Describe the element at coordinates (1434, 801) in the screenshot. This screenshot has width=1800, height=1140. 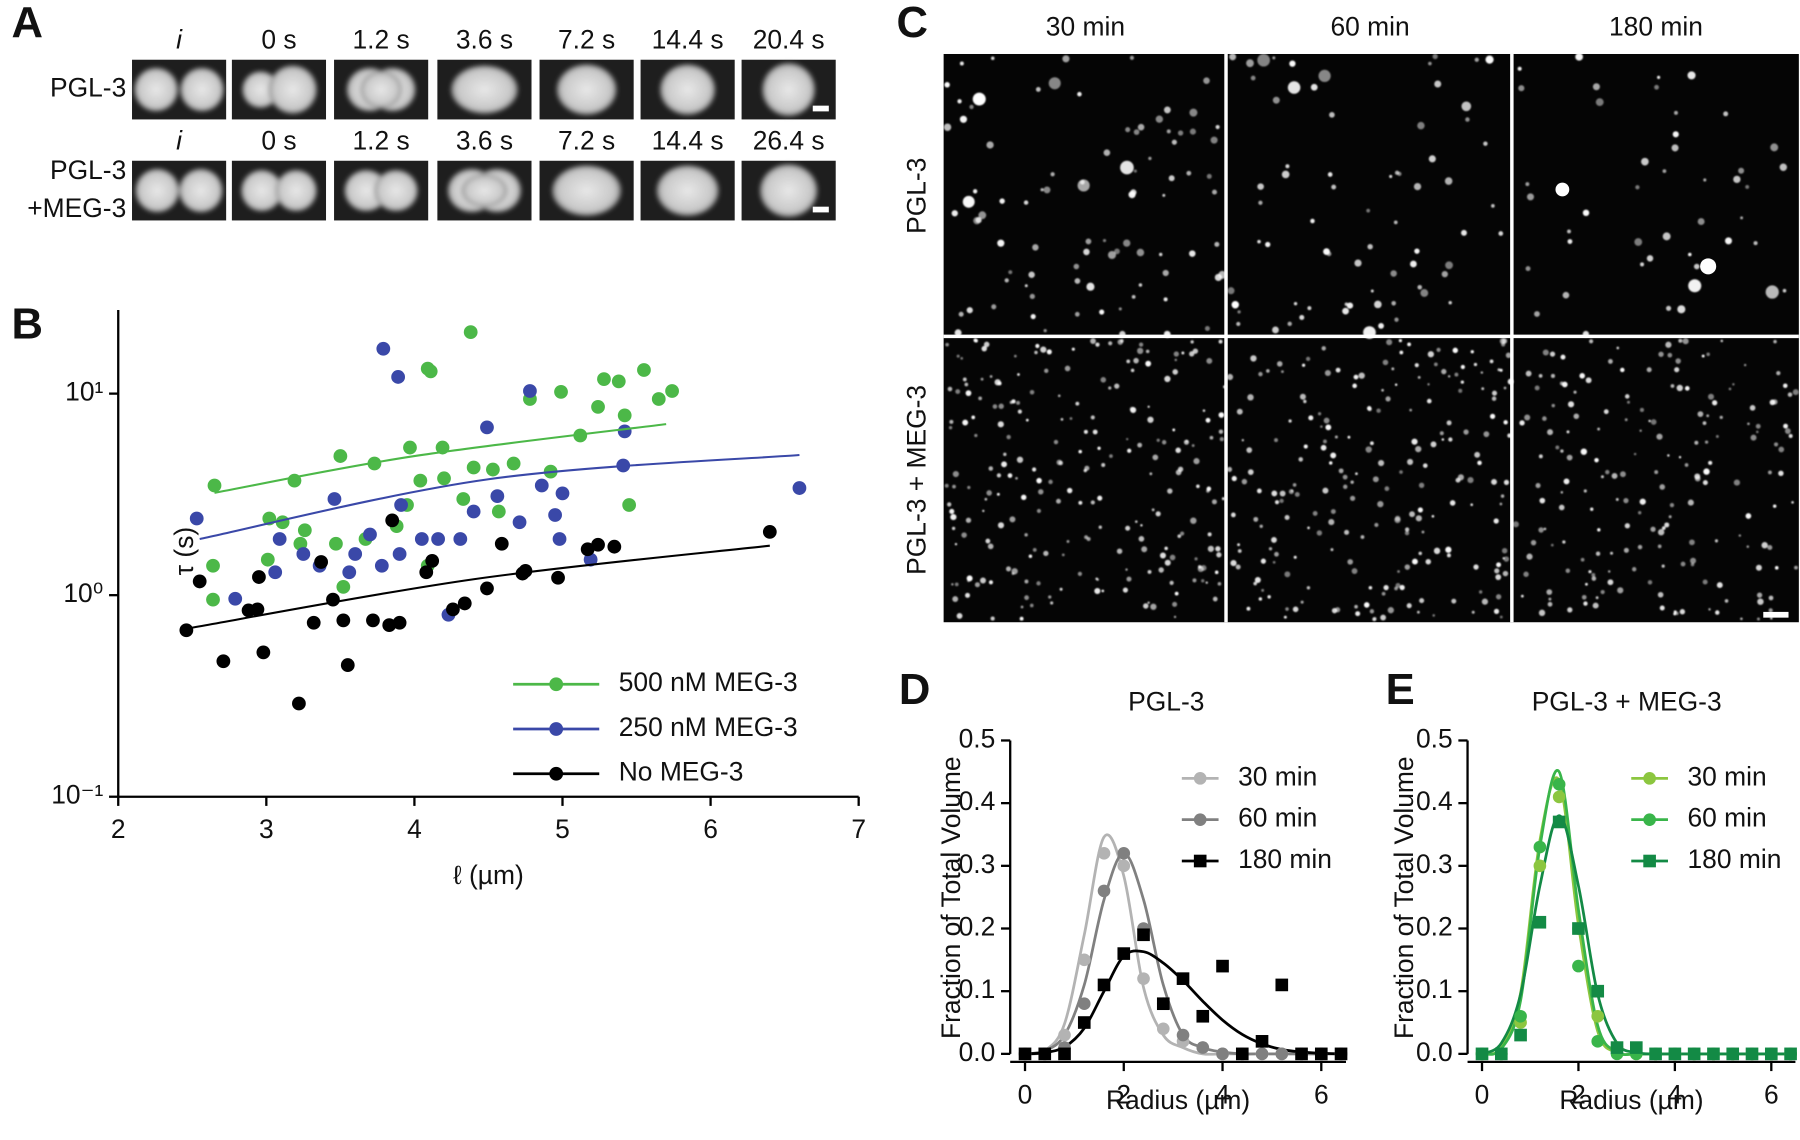
I see `y-tick-label: 0.4` at that location.